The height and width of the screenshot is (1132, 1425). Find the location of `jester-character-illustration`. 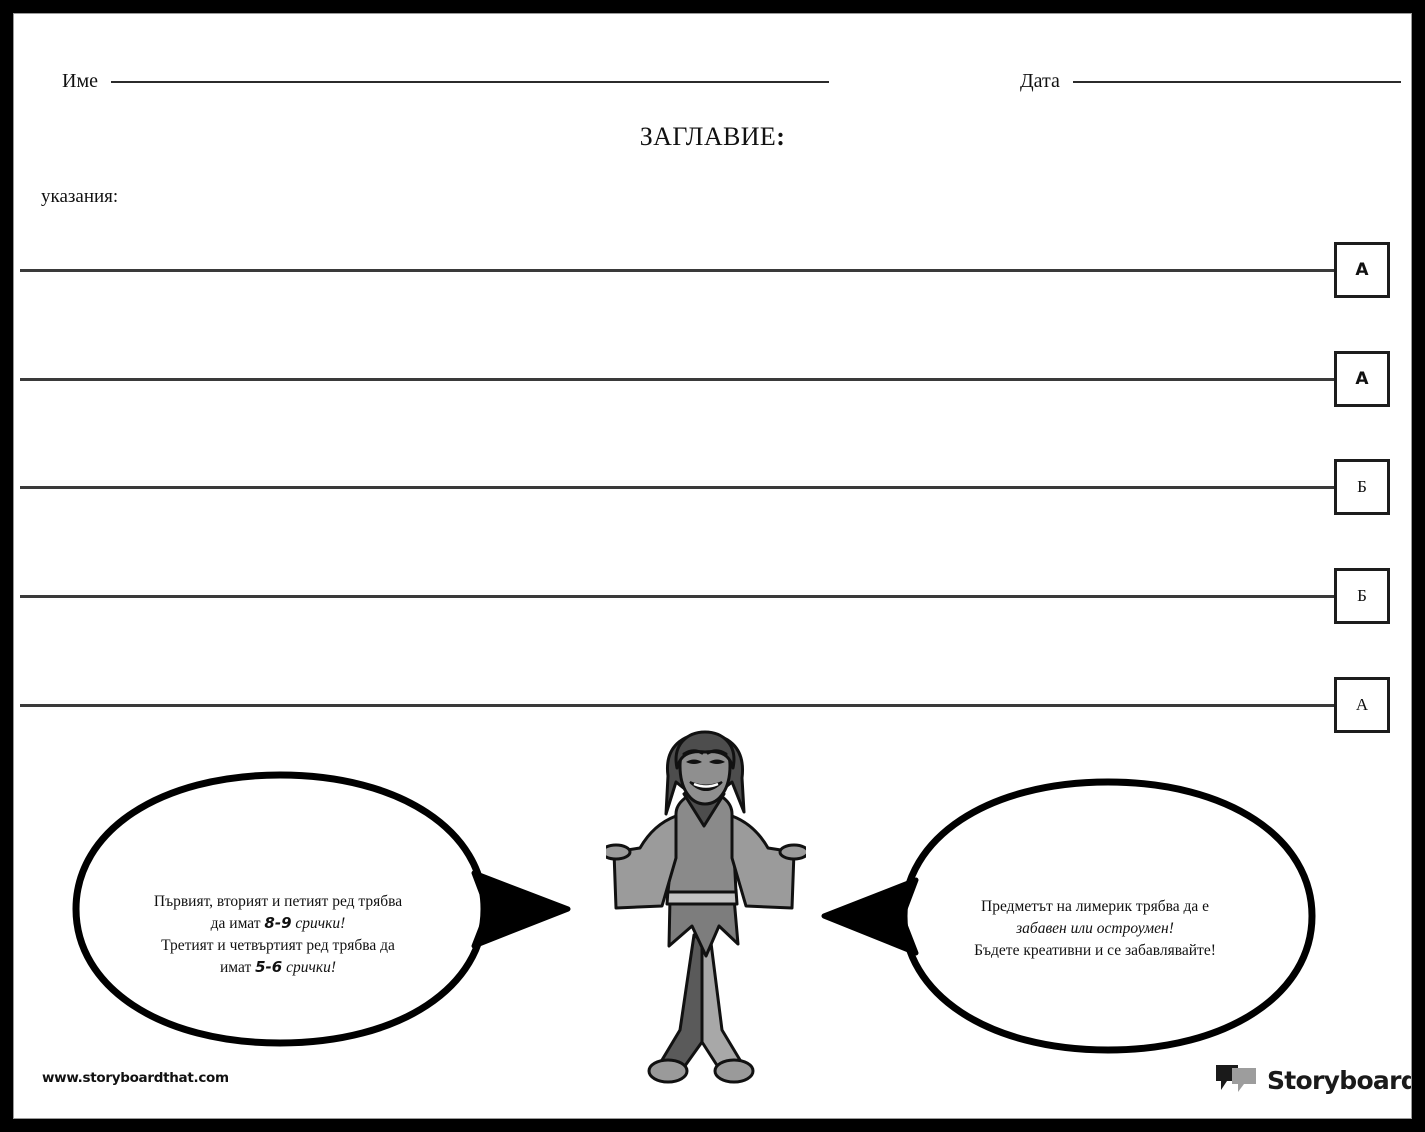

jester-character-illustration is located at coordinates (706, 910).